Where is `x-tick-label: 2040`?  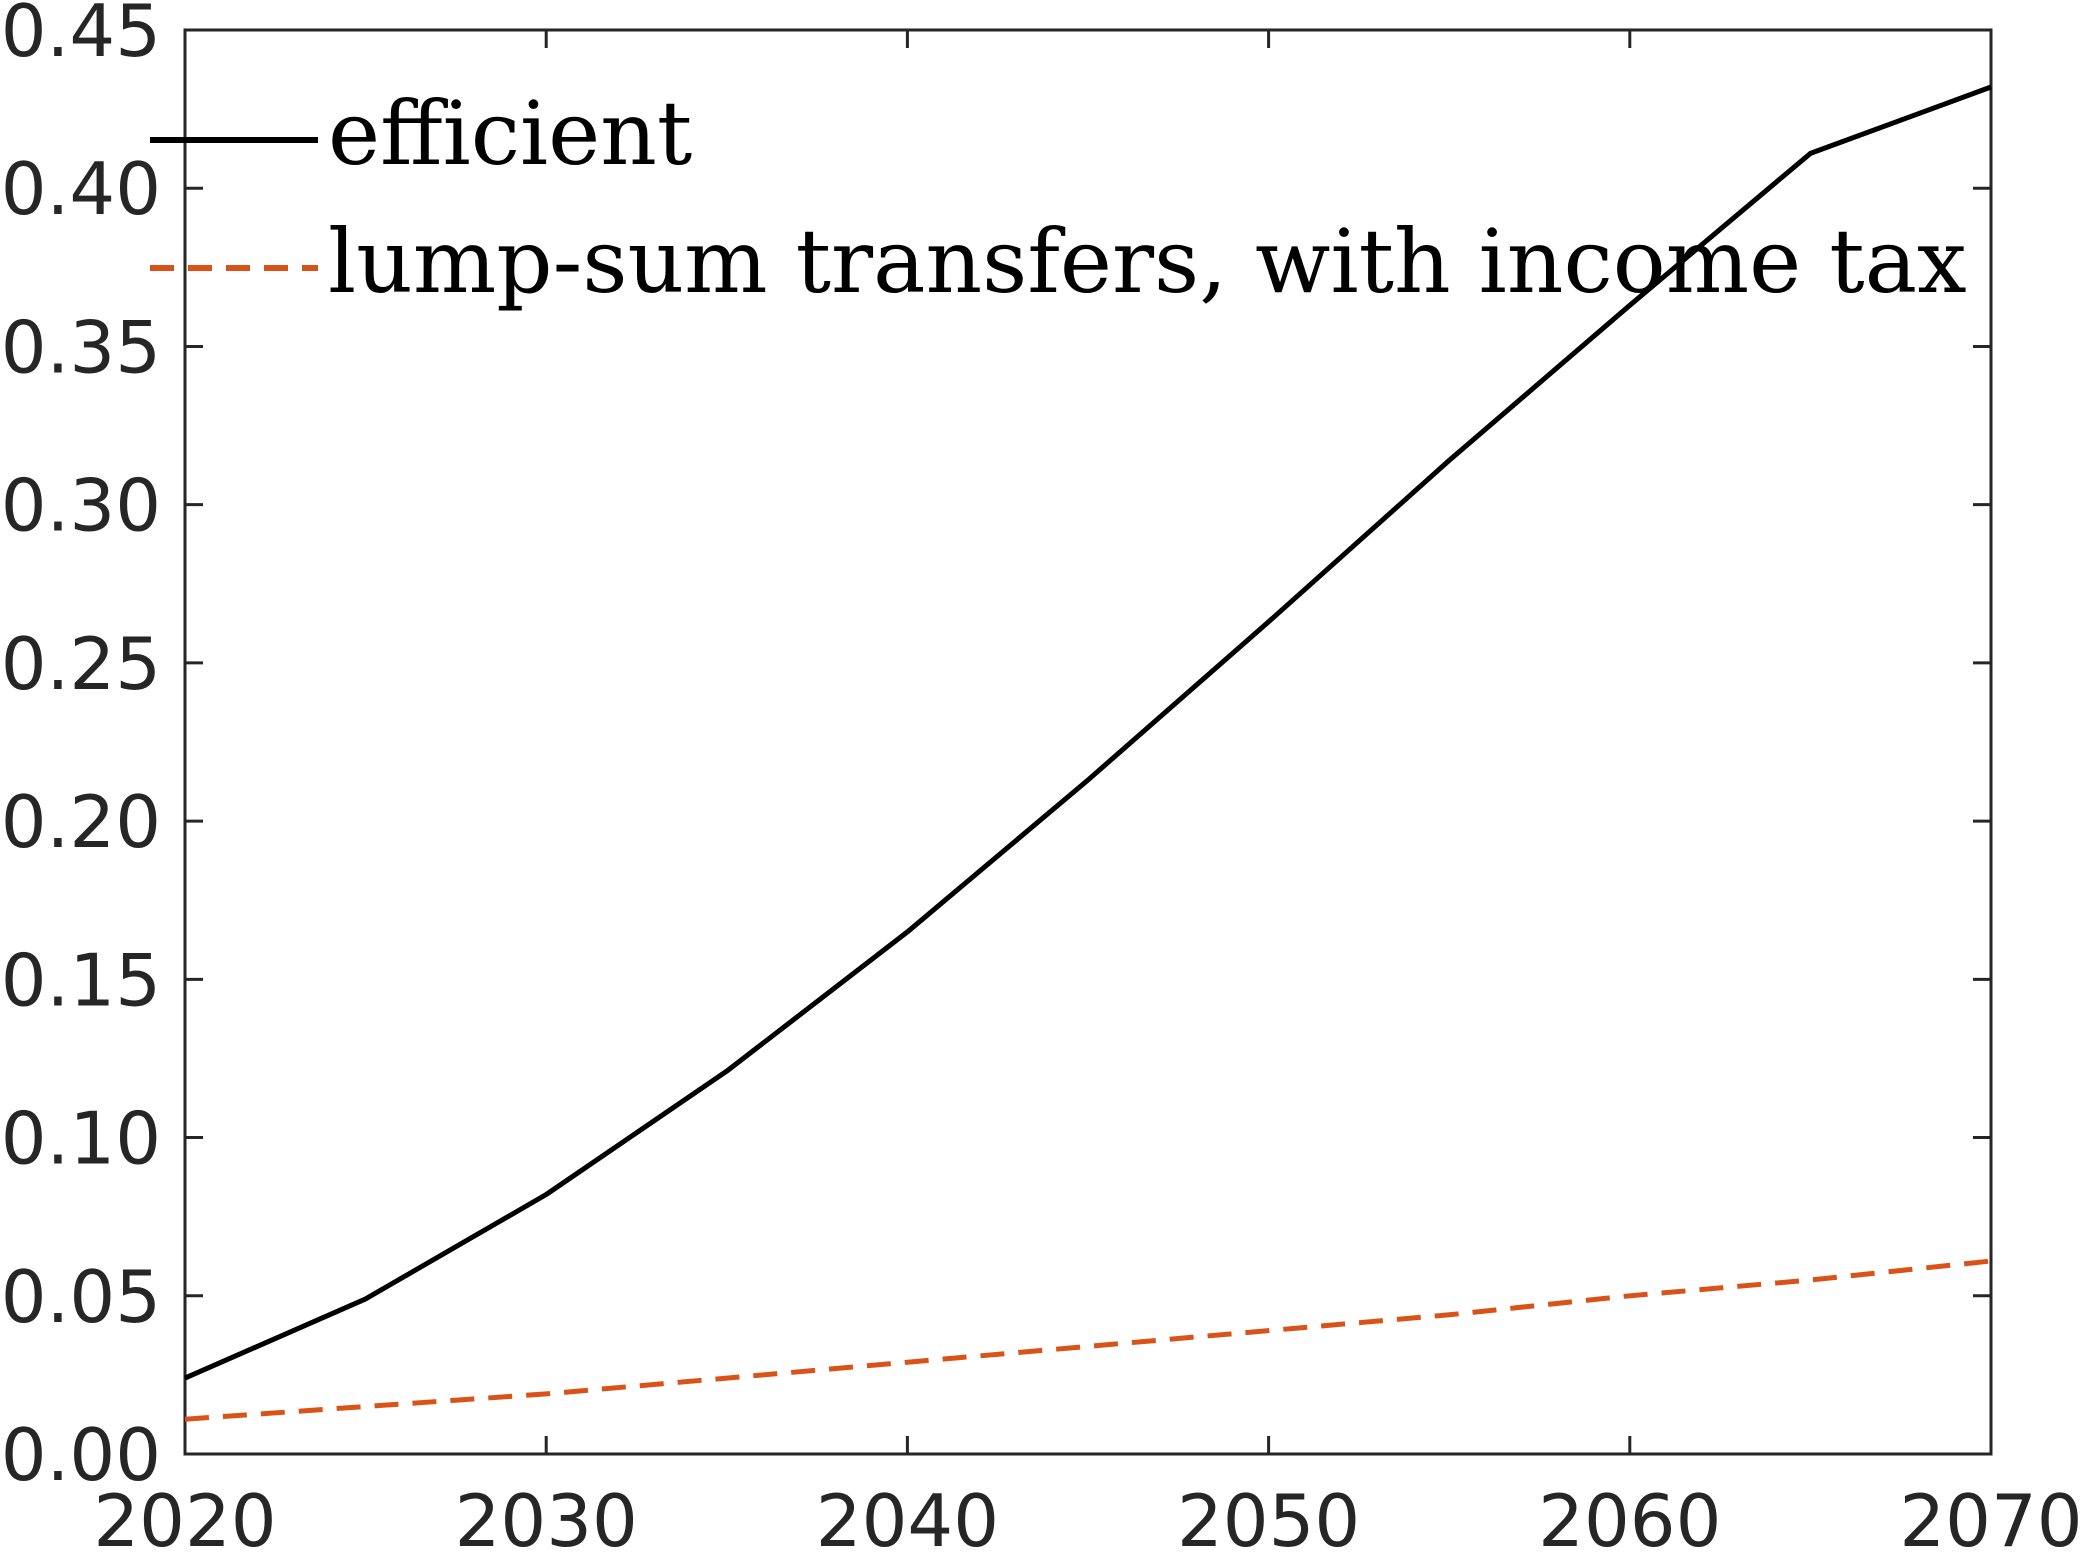
x-tick-label: 2040 is located at coordinates (907, 1516).